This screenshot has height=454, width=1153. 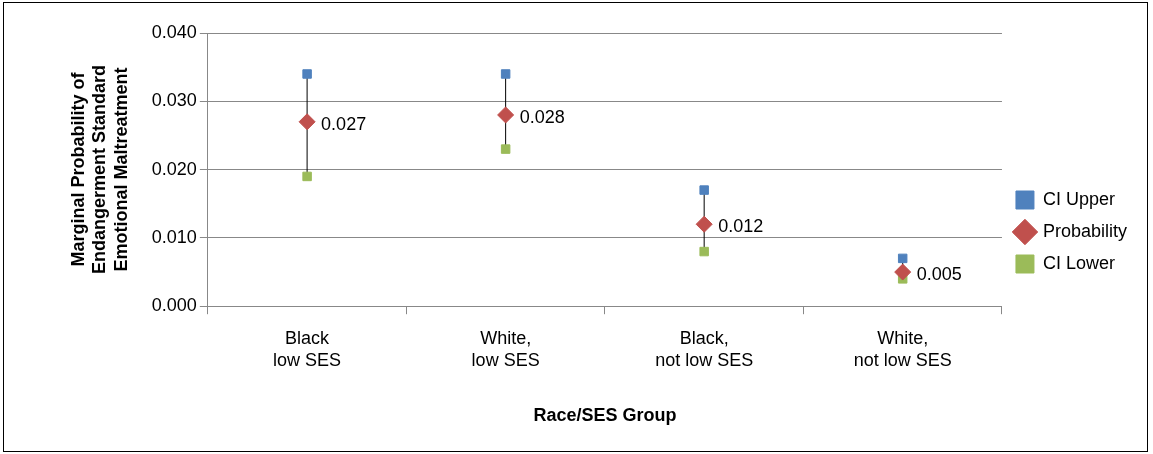 I want to click on legend-label: CI Upper, so click(x=1078, y=198).